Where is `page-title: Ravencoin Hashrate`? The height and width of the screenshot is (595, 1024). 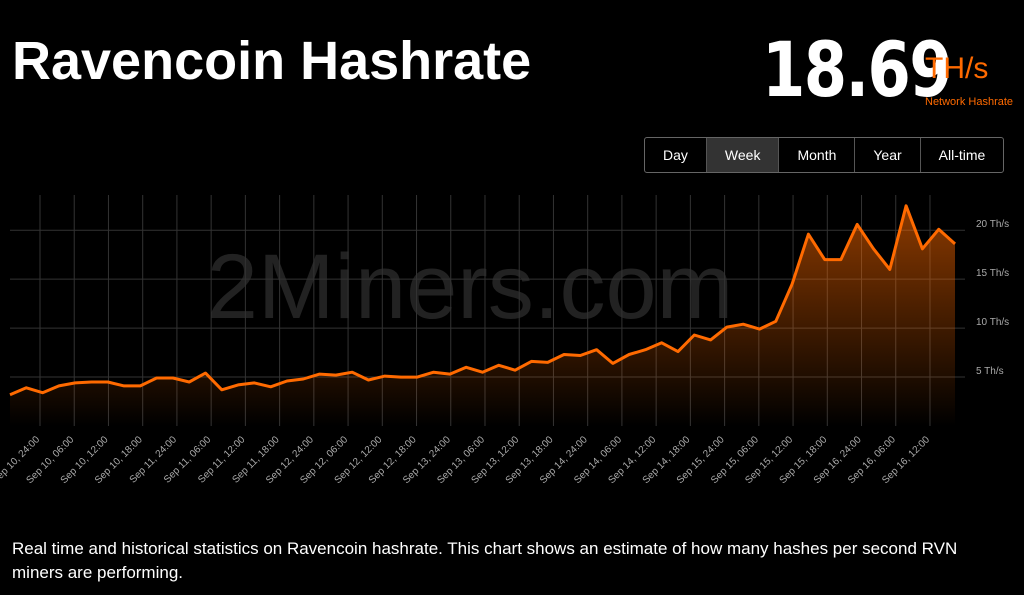 page-title: Ravencoin Hashrate is located at coordinates (272, 61).